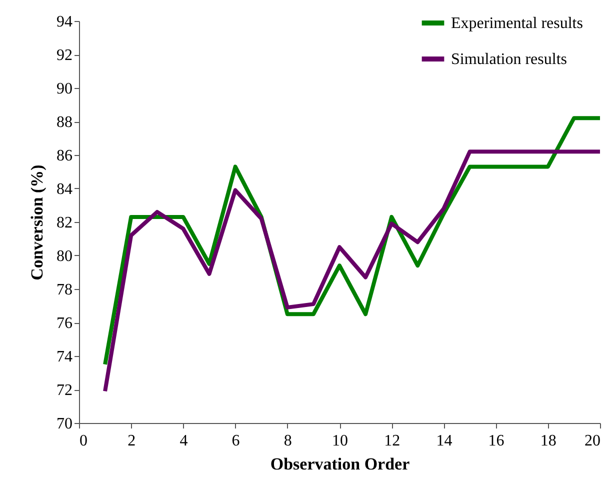  I want to click on y-tick-label: 80, so click(64, 256).